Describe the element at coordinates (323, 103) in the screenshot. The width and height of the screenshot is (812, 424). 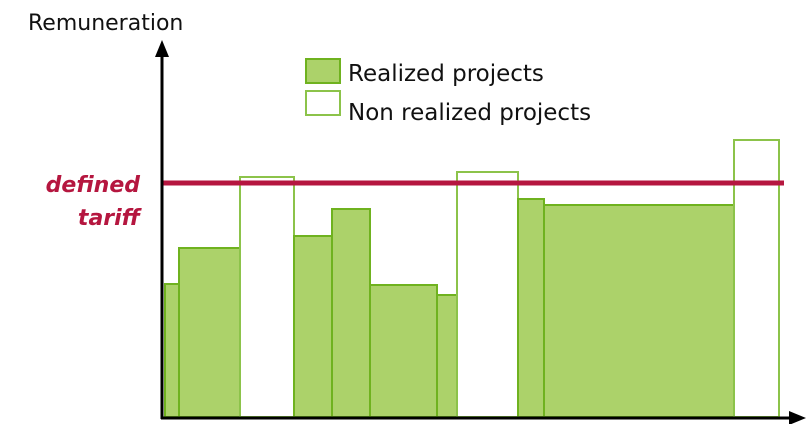
I see `legend-non-realized-swatch` at that location.